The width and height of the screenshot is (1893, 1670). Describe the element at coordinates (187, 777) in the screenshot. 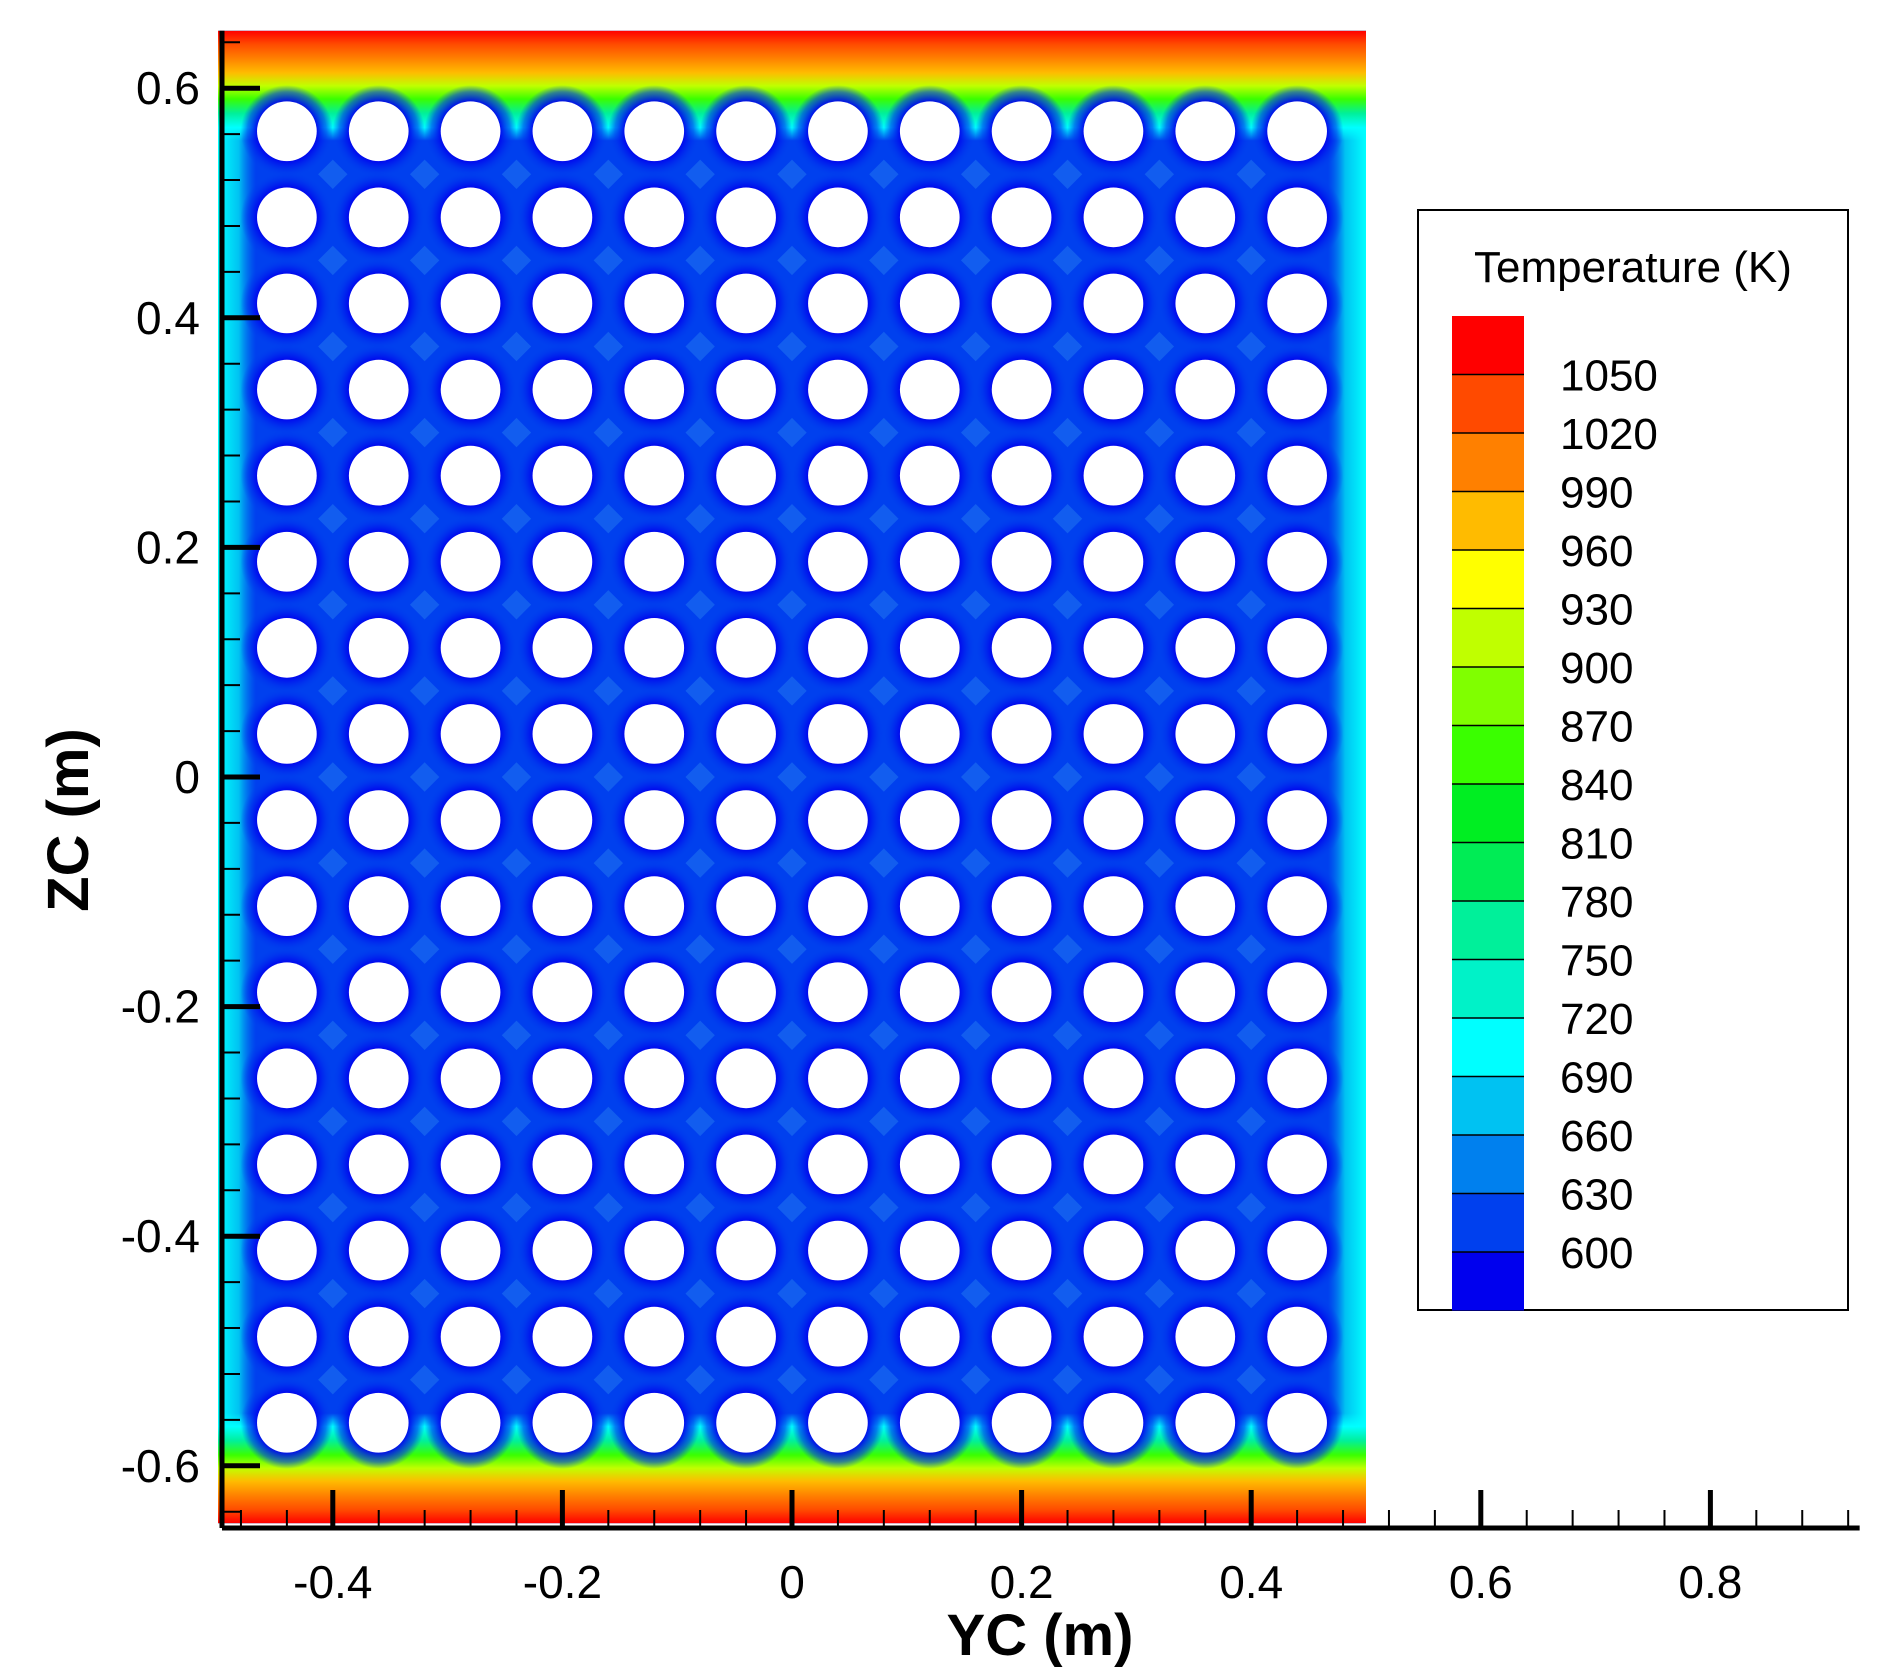

I see `y-tick-label: 0` at that location.